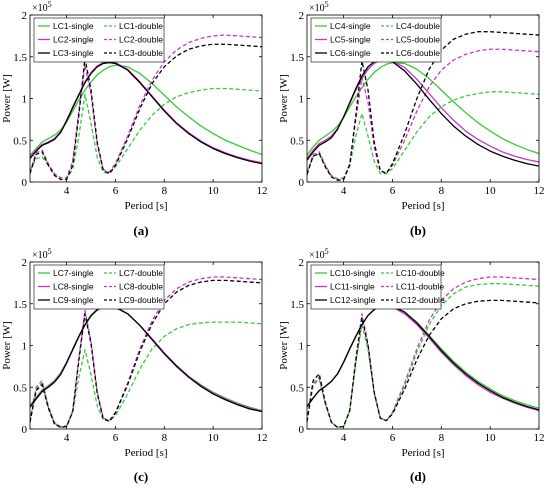  What do you see at coordinates (141, 53) in the screenshot?
I see `legend-label: LC3-double` at bounding box center [141, 53].